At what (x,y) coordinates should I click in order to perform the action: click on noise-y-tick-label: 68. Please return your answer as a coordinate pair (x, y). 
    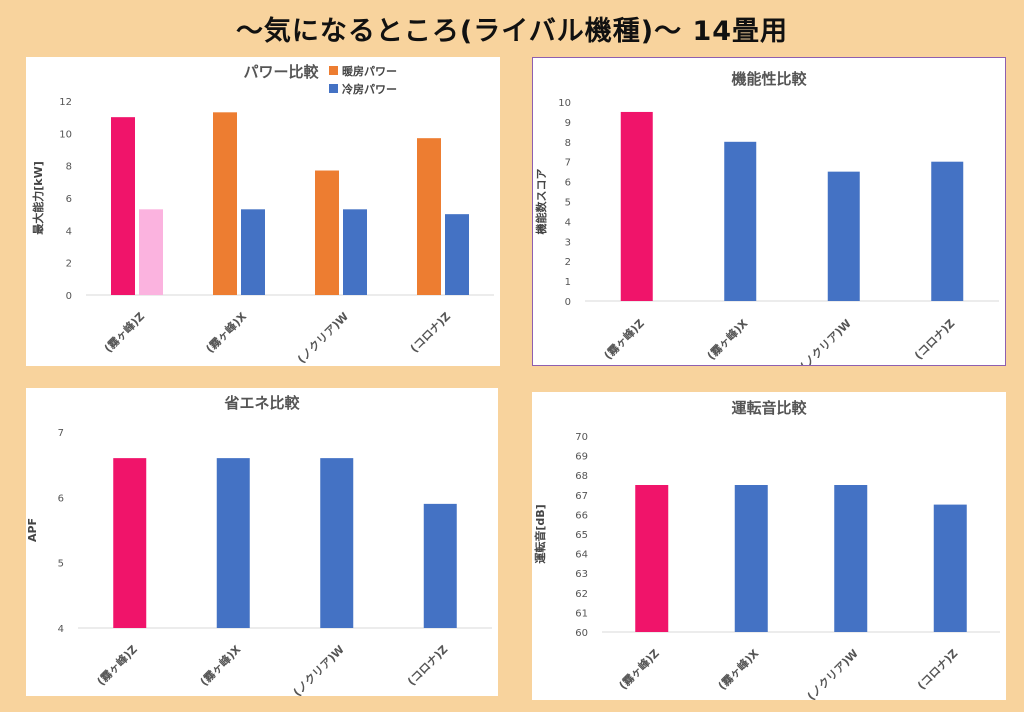
    Looking at the image, I should click on (581, 476).